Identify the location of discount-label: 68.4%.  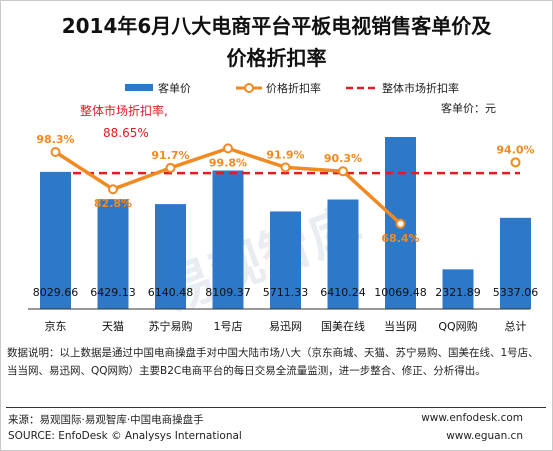
(400, 238).